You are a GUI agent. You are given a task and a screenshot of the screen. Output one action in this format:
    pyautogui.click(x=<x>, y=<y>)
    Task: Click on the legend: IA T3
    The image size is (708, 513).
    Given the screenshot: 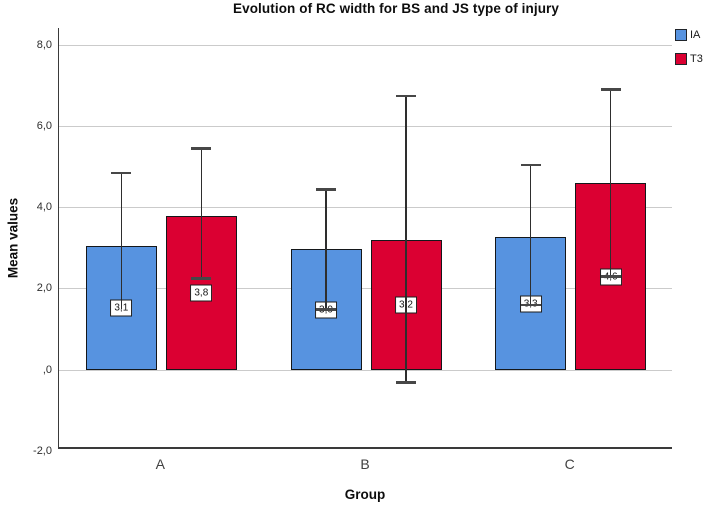 What is the action you would take?
    pyautogui.click(x=689, y=47)
    